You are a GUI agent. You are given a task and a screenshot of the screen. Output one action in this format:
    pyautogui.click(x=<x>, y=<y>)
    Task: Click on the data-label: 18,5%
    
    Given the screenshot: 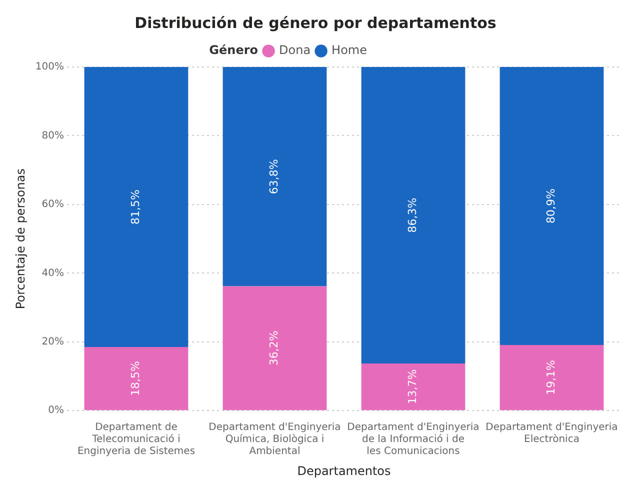 What is the action you would take?
    pyautogui.click(x=135, y=378)
    